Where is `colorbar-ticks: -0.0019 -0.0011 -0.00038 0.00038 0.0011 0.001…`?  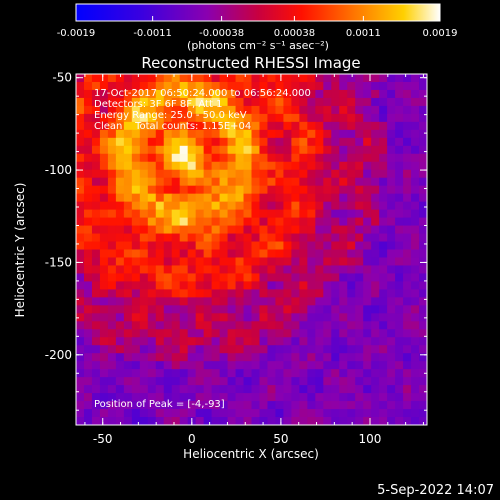 colorbar-ticks: -0.0019 -0.0011 -0.00038 0.00038 0.0011 0.001… is located at coordinates (257, 27).